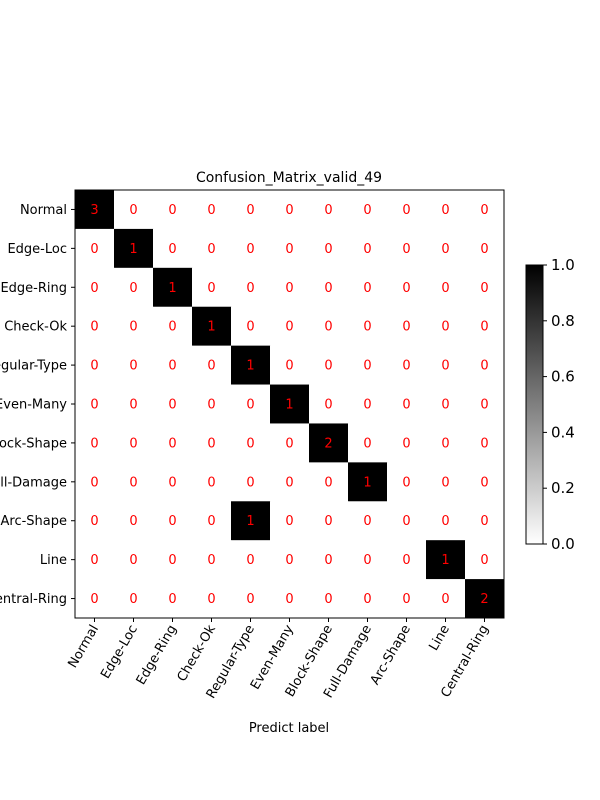 This screenshot has width=600, height=800. What do you see at coordinates (33, 405) in the screenshot?
I see `y-tick-label: Even-Many` at bounding box center [33, 405].